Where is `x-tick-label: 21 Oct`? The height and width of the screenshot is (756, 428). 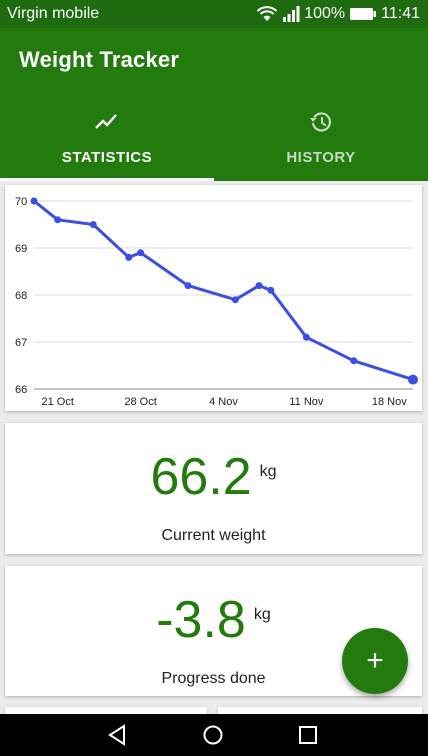
x-tick-label: 21 Oct is located at coordinates (57, 402).